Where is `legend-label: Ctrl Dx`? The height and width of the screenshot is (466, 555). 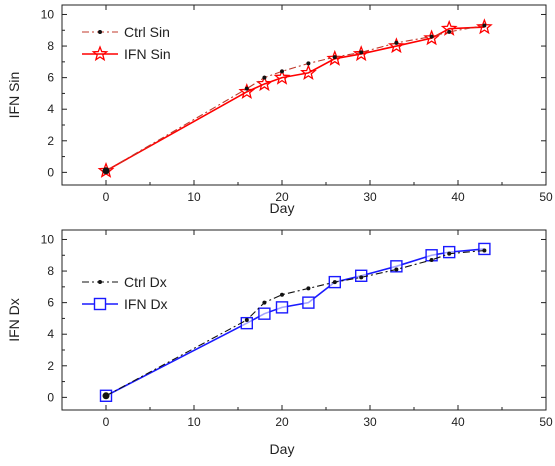
legend-label: Ctrl Dx is located at coordinates (145, 282).